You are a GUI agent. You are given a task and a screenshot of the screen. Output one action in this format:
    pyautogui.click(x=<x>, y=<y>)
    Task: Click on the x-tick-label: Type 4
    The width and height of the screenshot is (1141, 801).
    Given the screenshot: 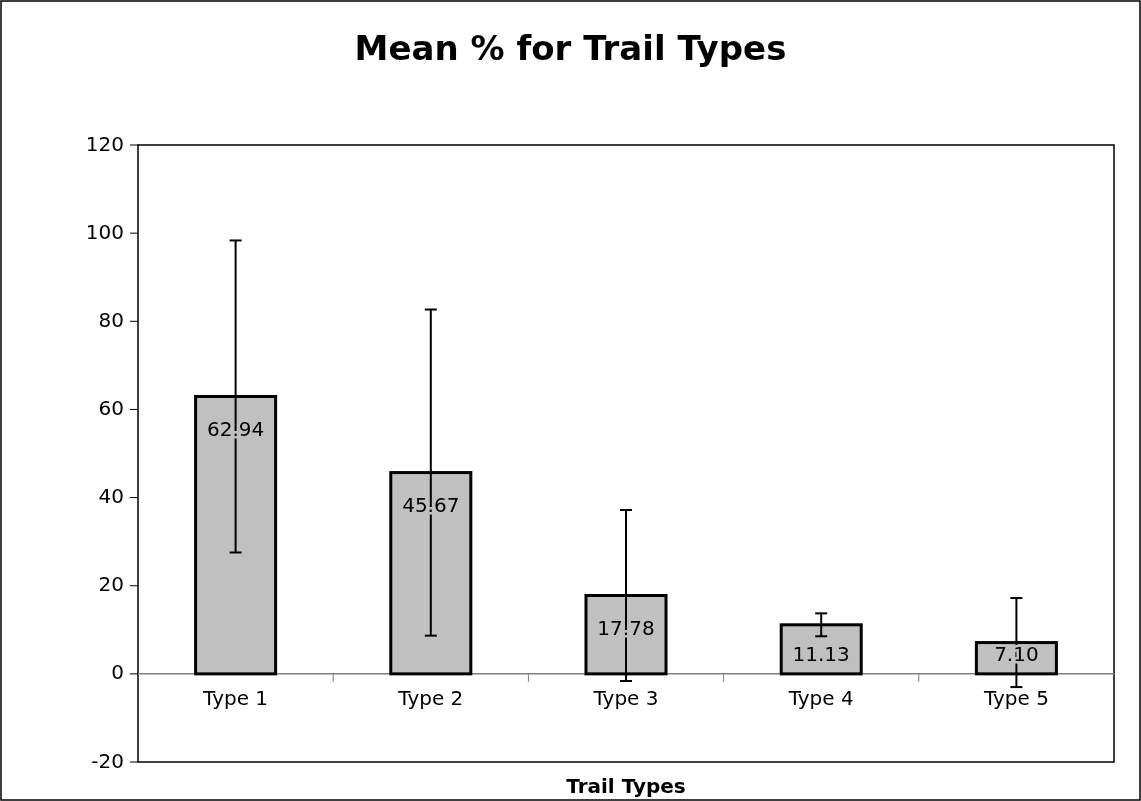 What is the action you would take?
    pyautogui.click(x=820, y=698)
    